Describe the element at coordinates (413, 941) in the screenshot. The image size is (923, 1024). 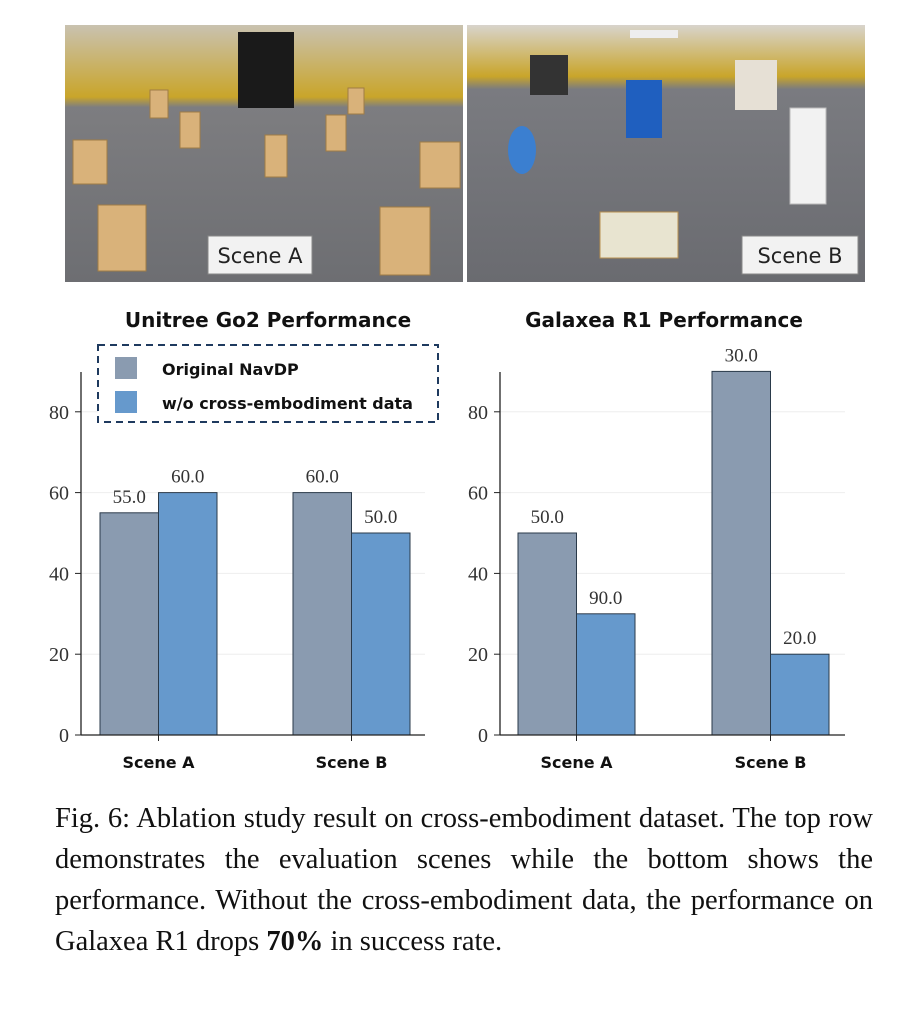
I see `caption-tail: in success rate.` at that location.